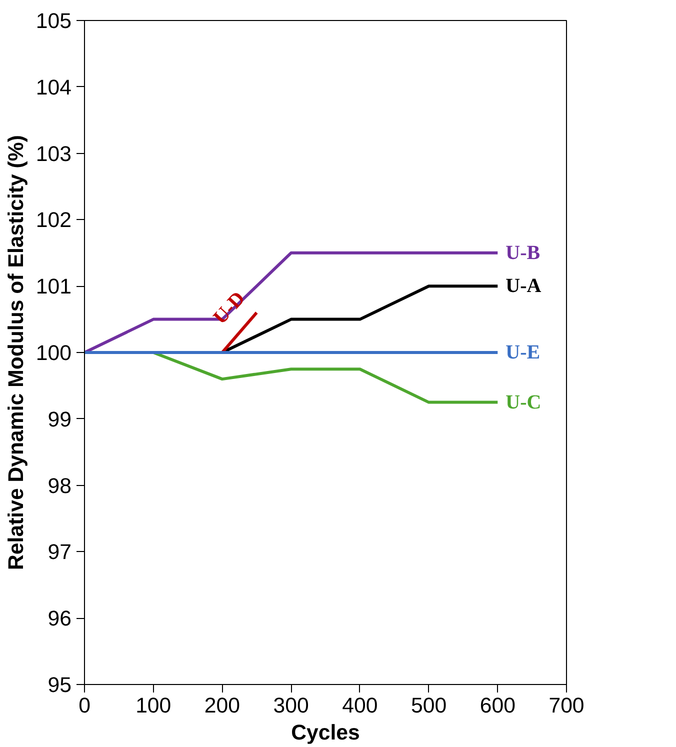 This screenshot has width=676, height=747. I want to click on y-tick-label: 105, so click(54, 21).